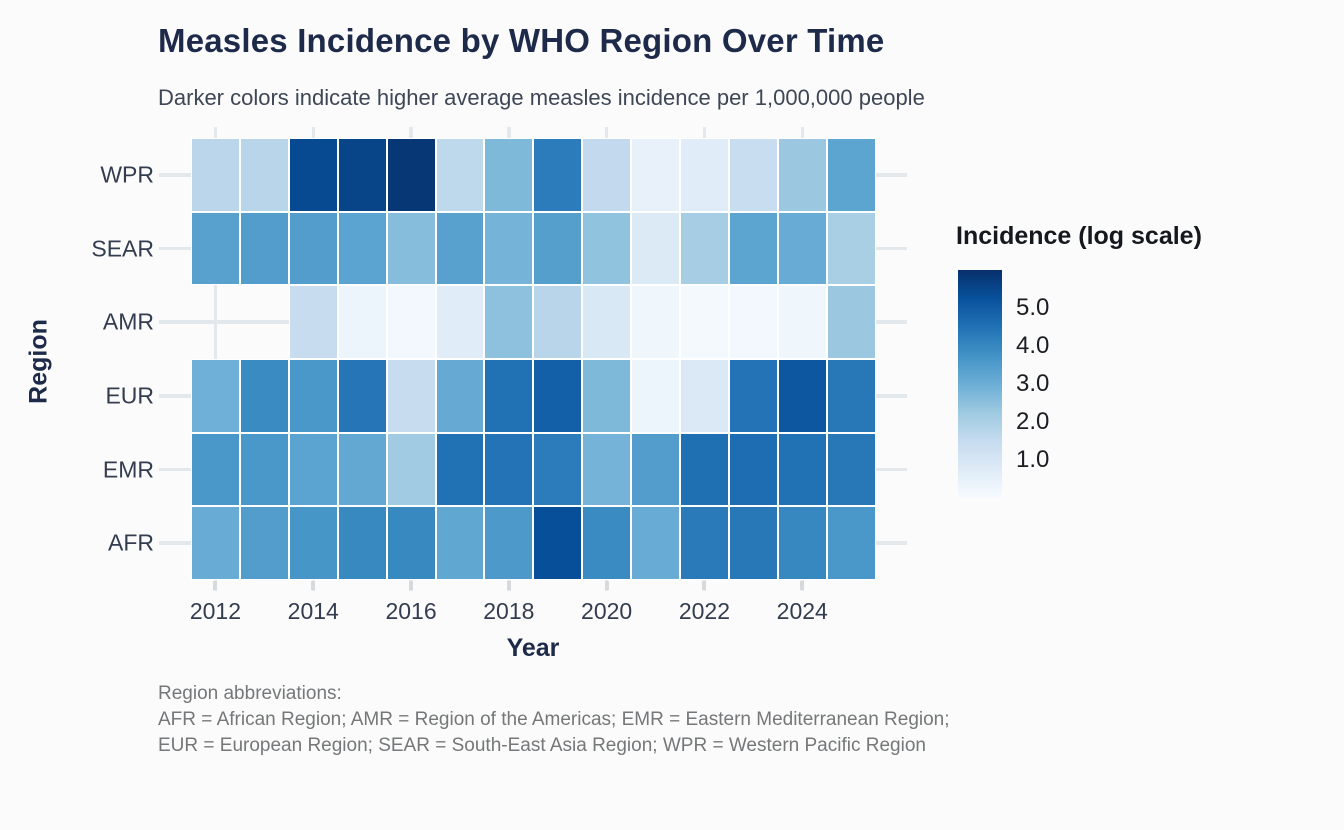 The height and width of the screenshot is (830, 1344). I want to click on legend-title: Incidence (log scale), so click(1079, 236).